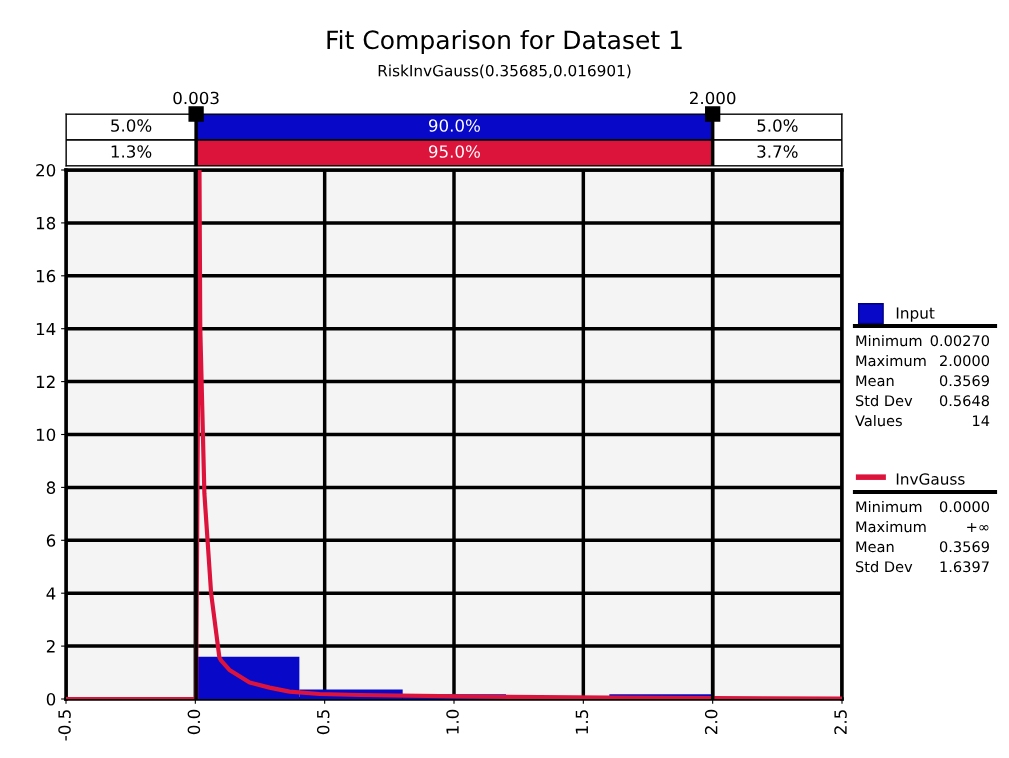  What do you see at coordinates (323, 722) in the screenshot?
I see `x-tick-label: 0.5` at bounding box center [323, 722].